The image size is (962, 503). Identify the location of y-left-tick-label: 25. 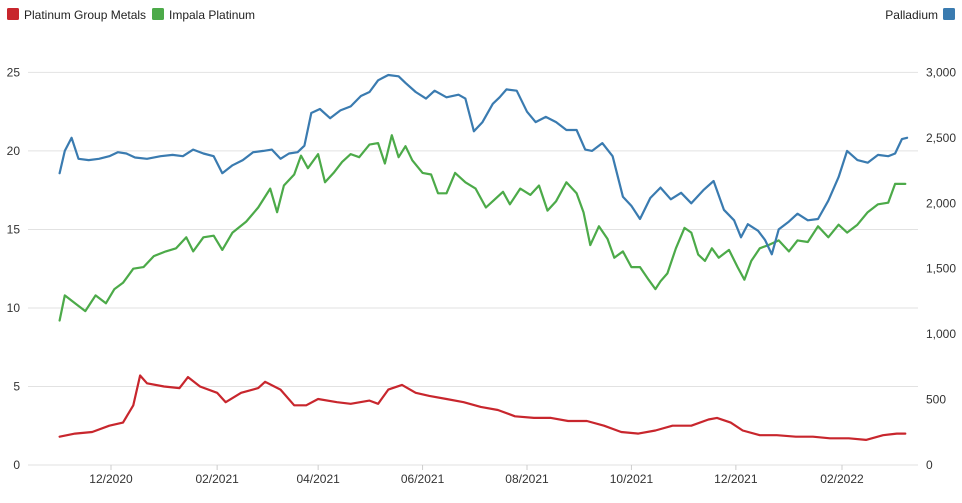
(14, 72).